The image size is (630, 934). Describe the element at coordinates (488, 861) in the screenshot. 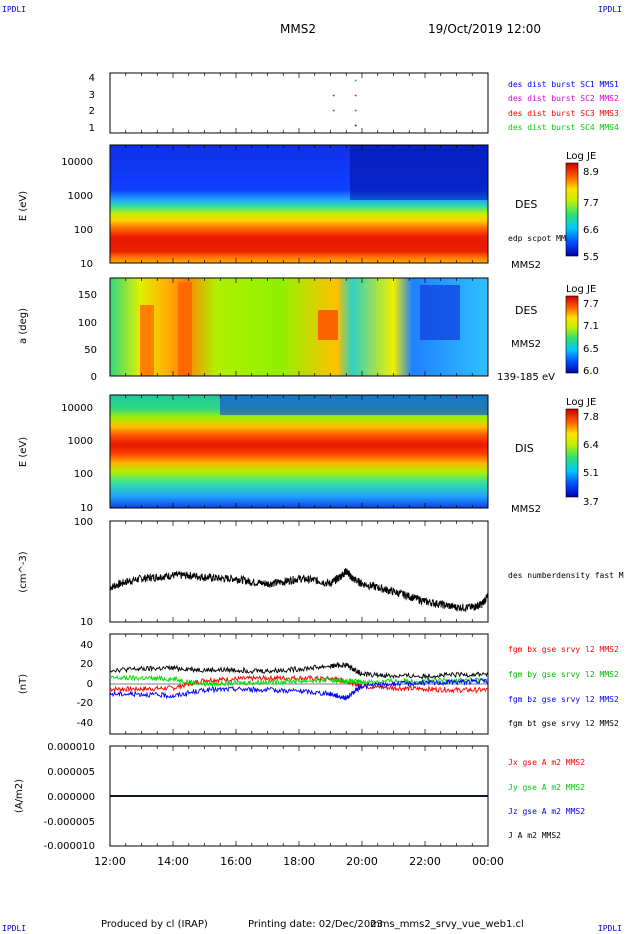

I see `time-tick-label: 00:00` at that location.